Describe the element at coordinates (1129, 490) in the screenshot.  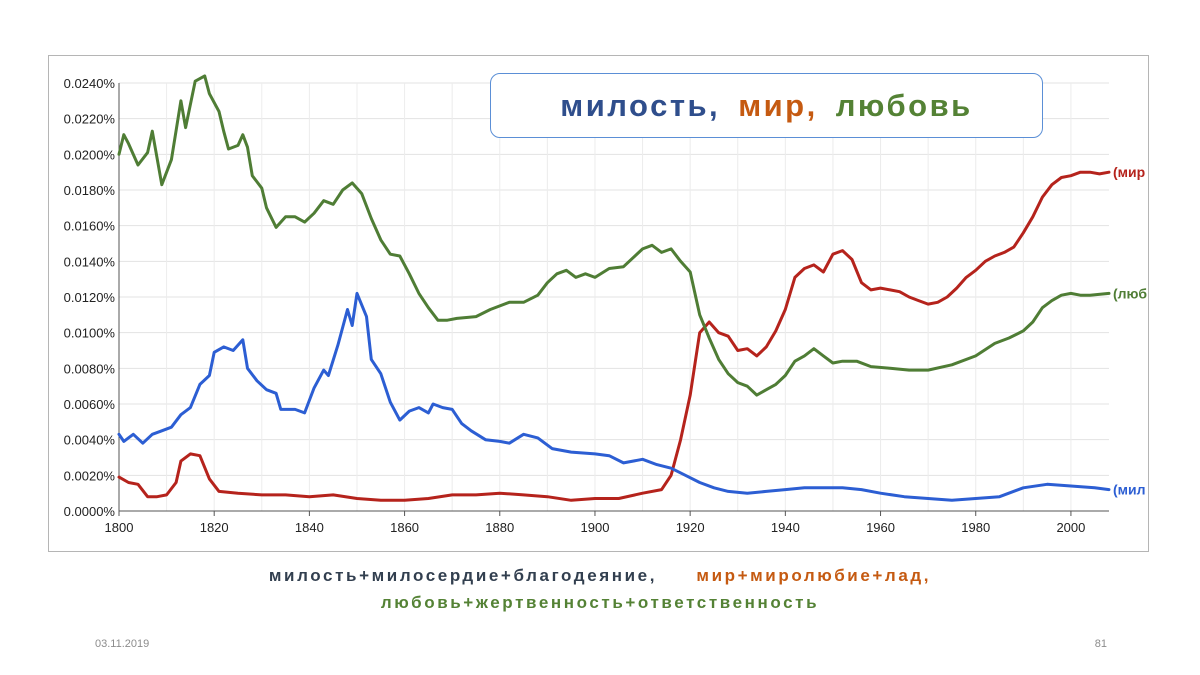
I see `series-end-label-3: (мил` at that location.